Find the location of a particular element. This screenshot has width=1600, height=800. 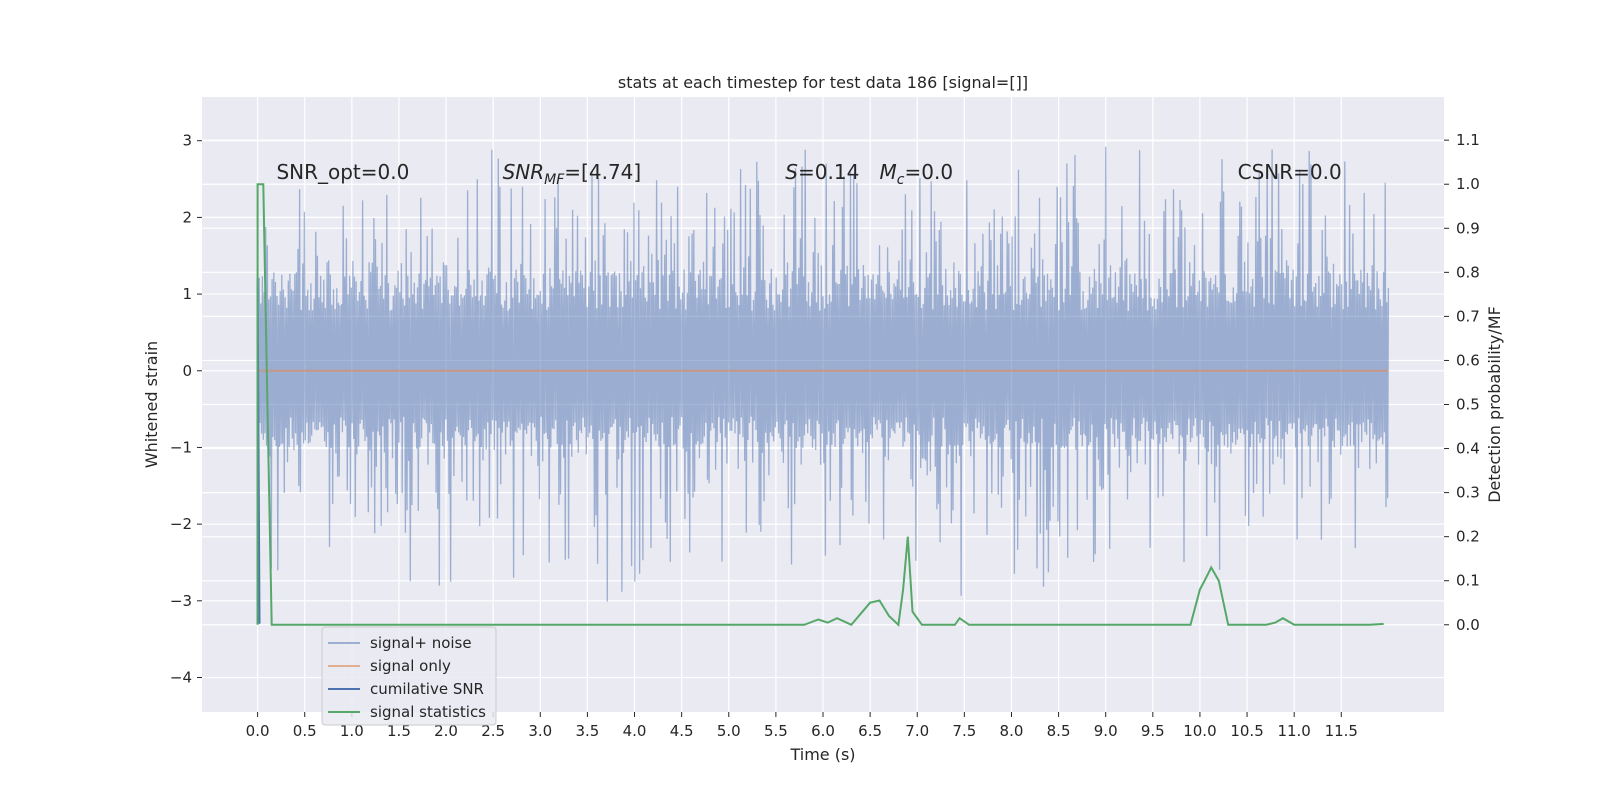

x-tick-label: 7.0 is located at coordinates (917, 731).